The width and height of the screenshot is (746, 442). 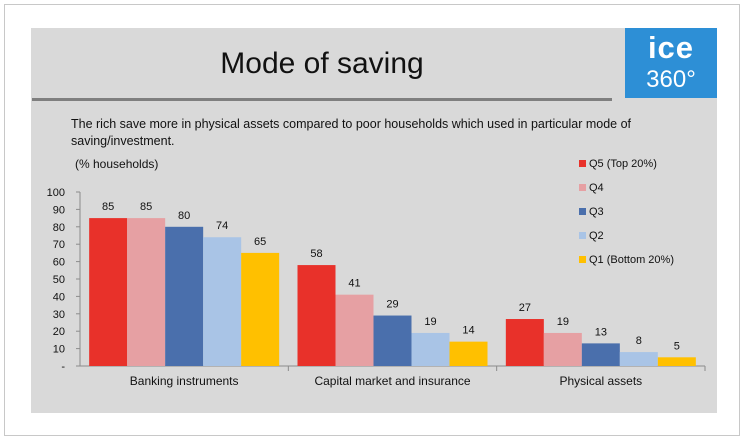 I want to click on data-label: 65, so click(x=260, y=242).